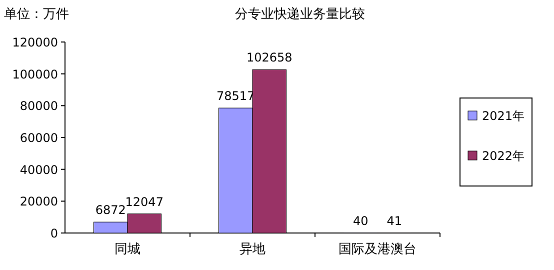  Describe the element at coordinates (144, 201) in the screenshot. I see `data-label: 12047` at that location.